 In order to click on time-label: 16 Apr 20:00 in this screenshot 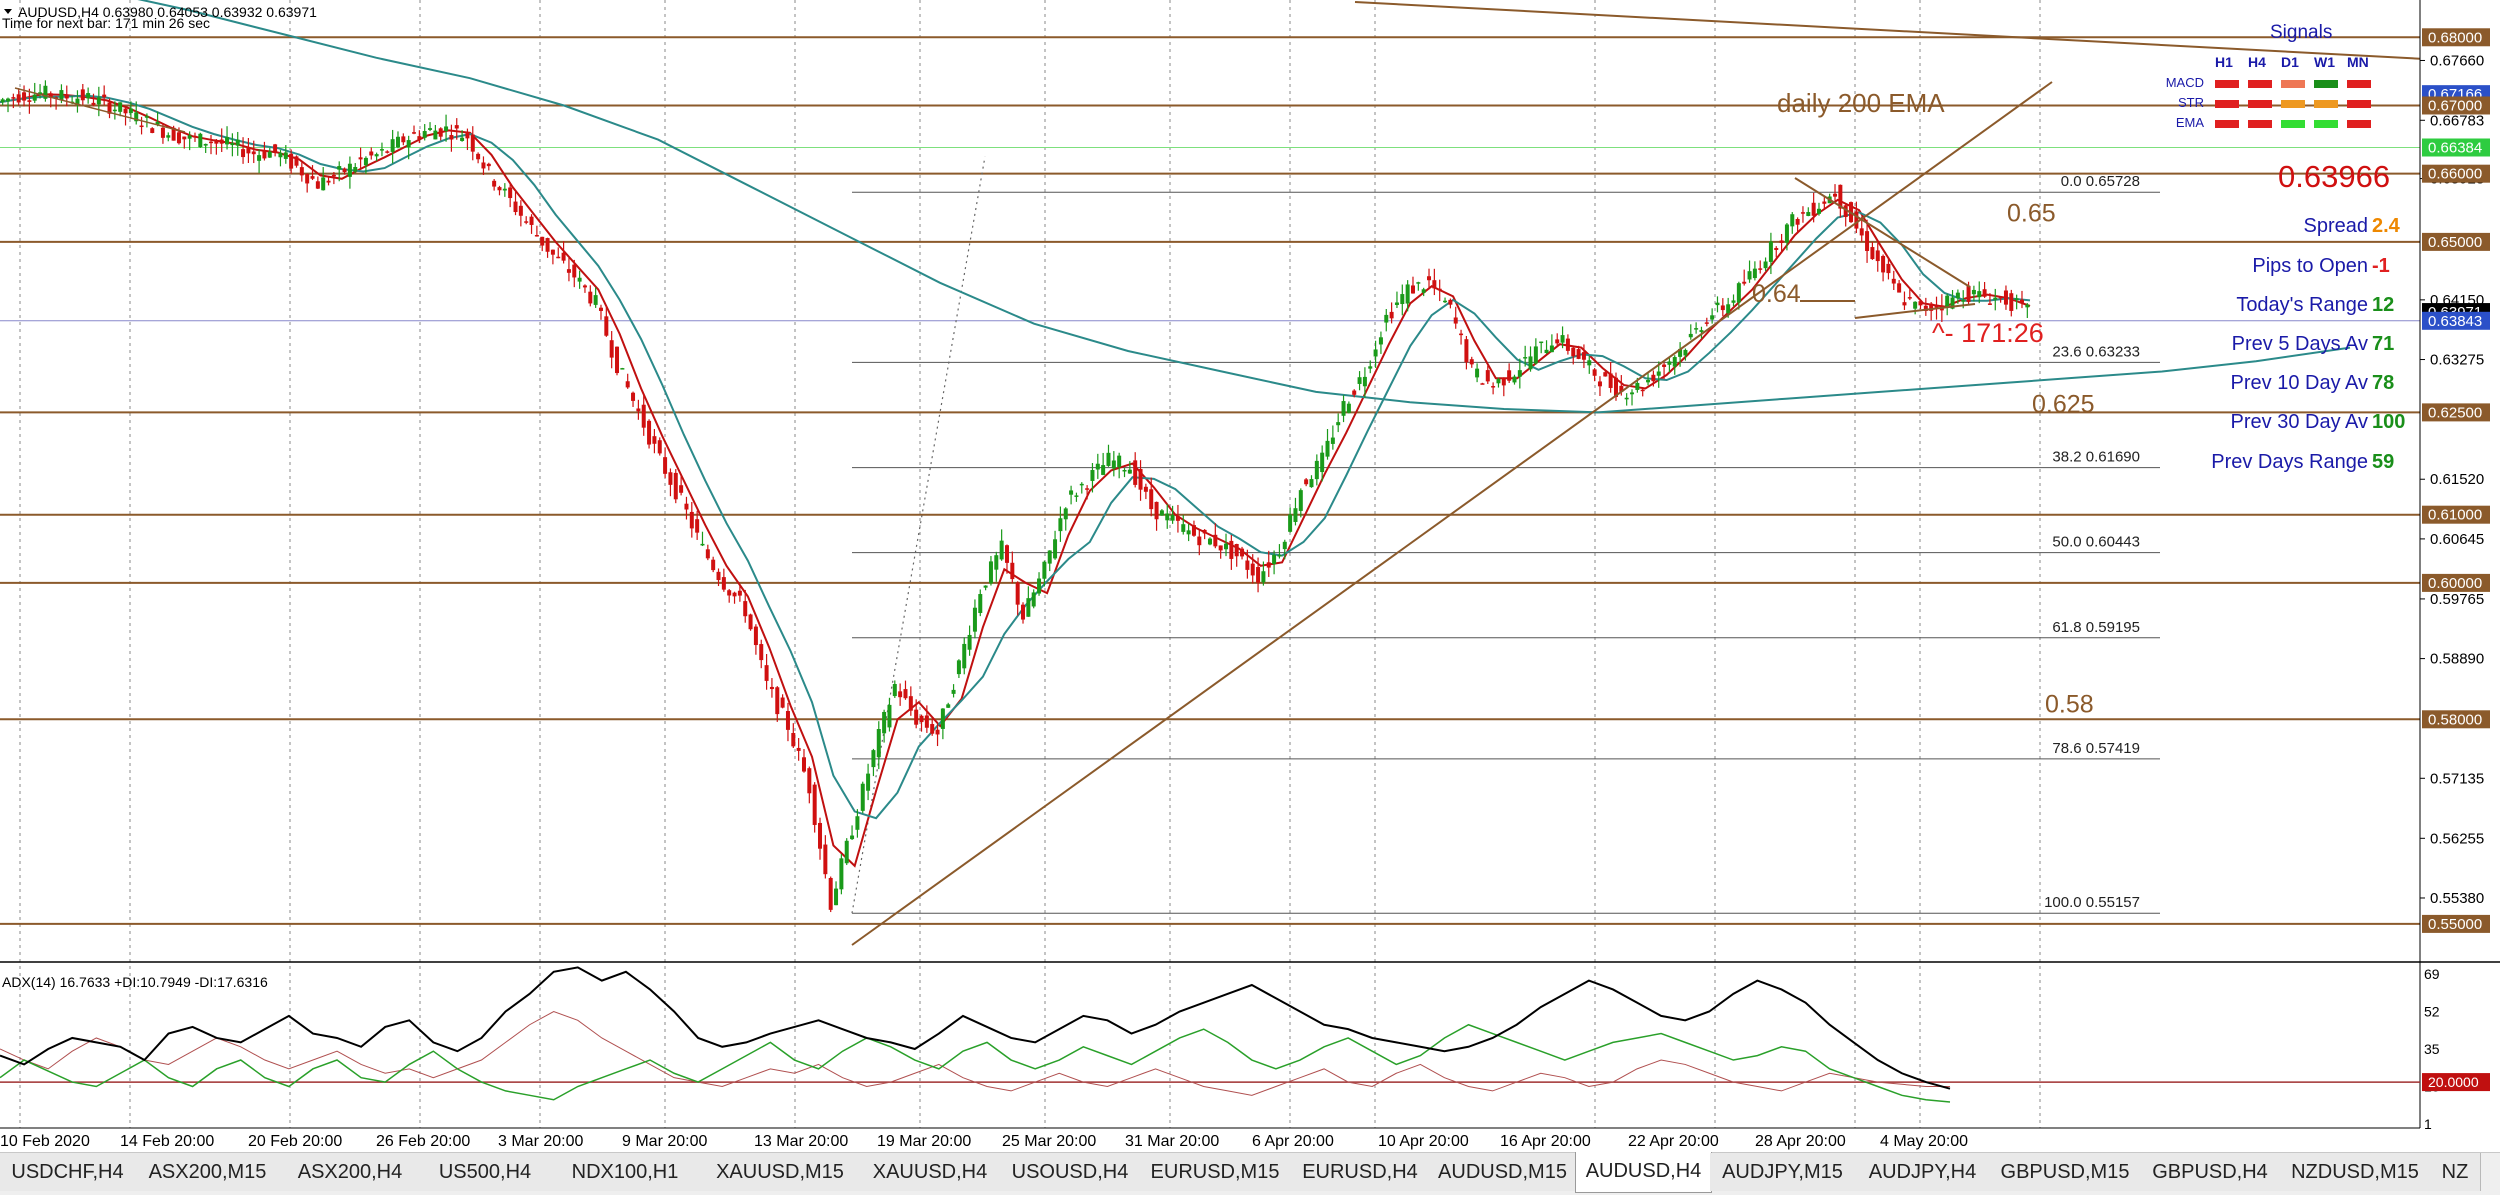, I will do `click(1545, 1141)`.